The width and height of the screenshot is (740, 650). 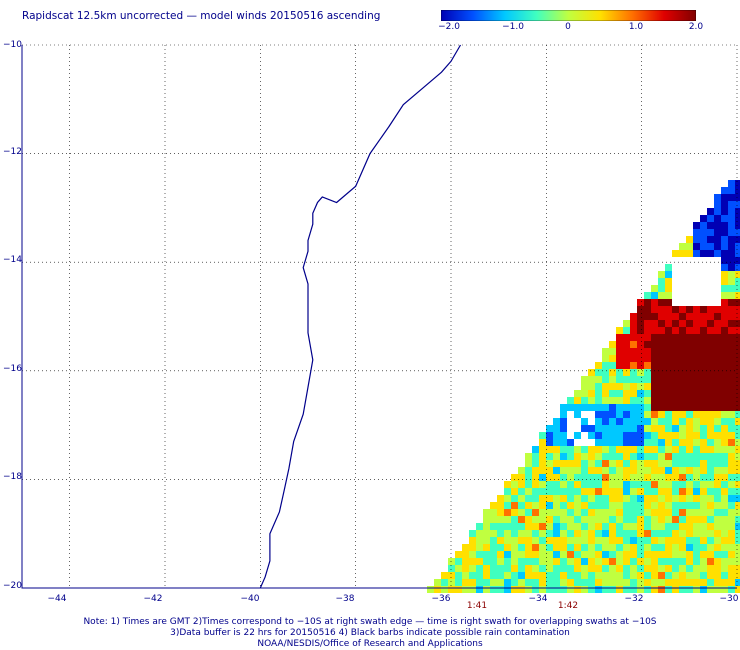 I want to click on lon-label: −42, so click(x=153, y=599).